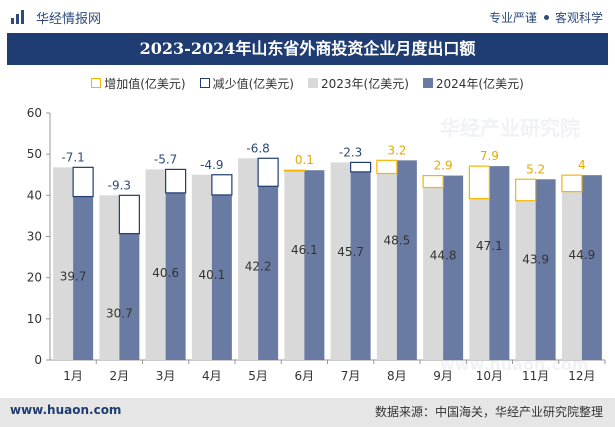  I want to click on x-tick-label: 12月, so click(581, 376).